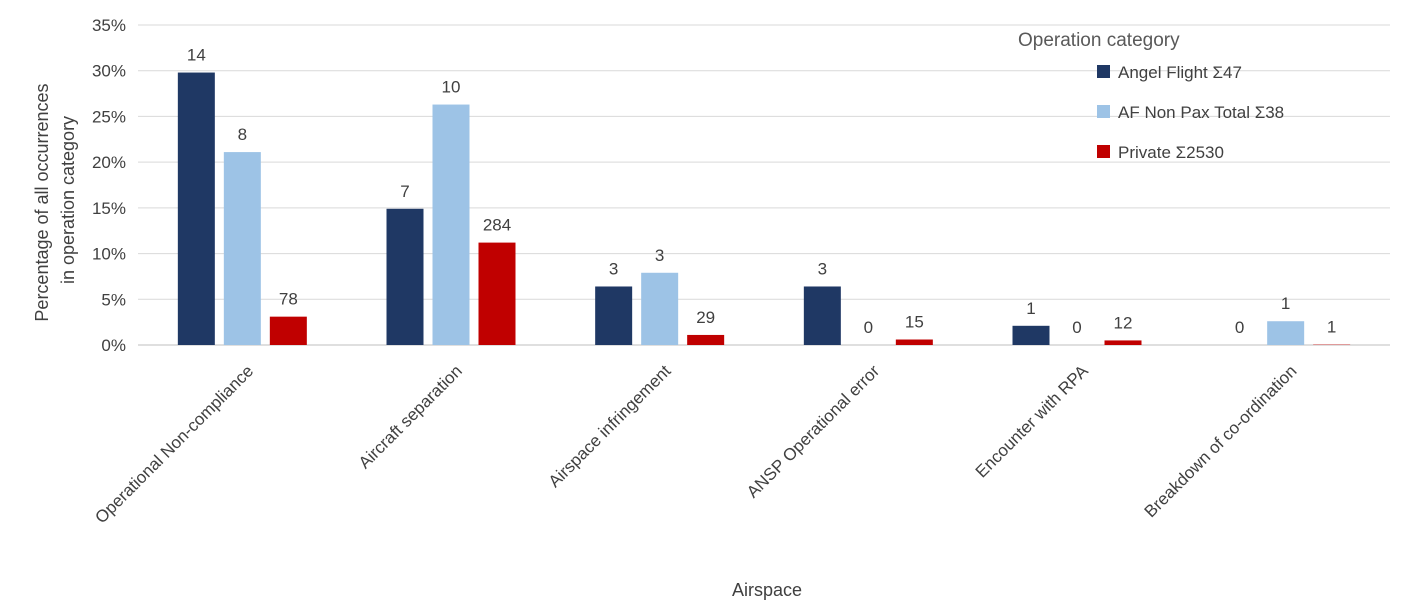 Image resolution: width=1414 pixels, height=614 pixels. I want to click on x-axis-title: Airspace, so click(767, 590).